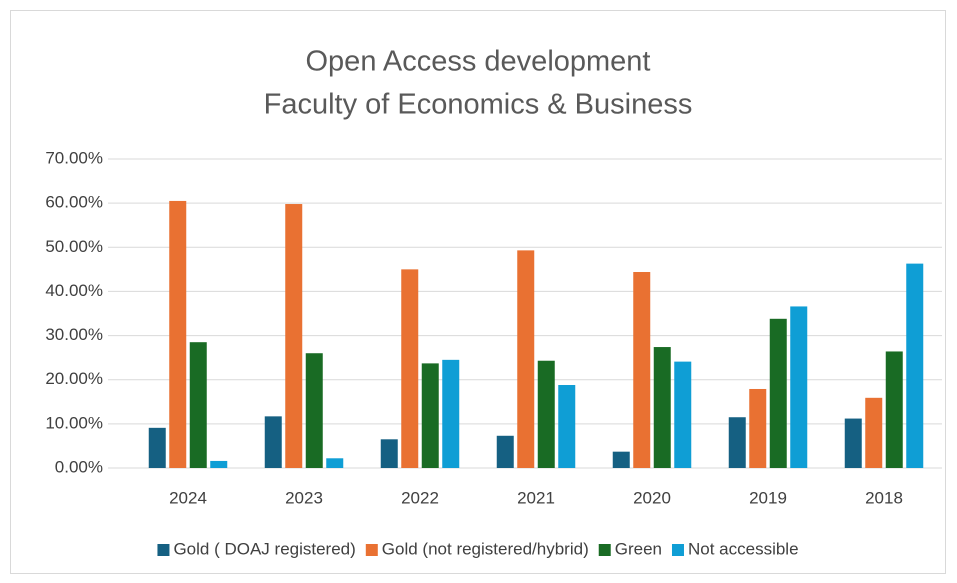  Describe the element at coordinates (652, 497) in the screenshot. I see `x-tick-label: 2020` at that location.